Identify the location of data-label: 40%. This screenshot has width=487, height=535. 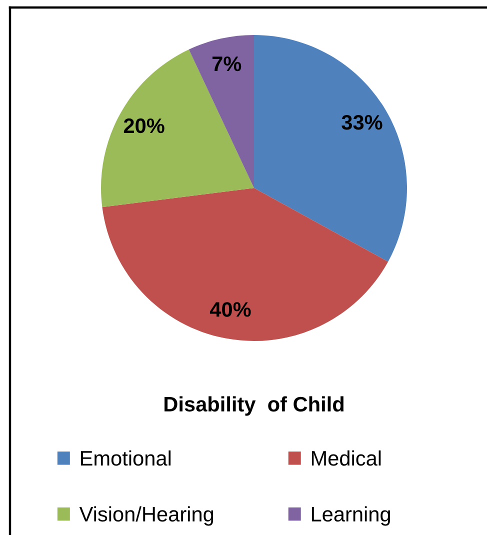
(230, 309).